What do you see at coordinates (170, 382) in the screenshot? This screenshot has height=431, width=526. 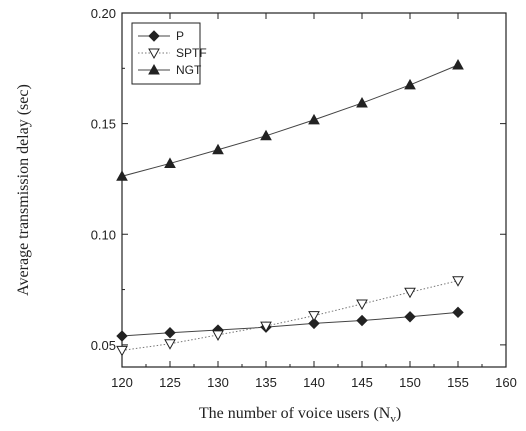 I see `x-tick-label: 125` at bounding box center [170, 382].